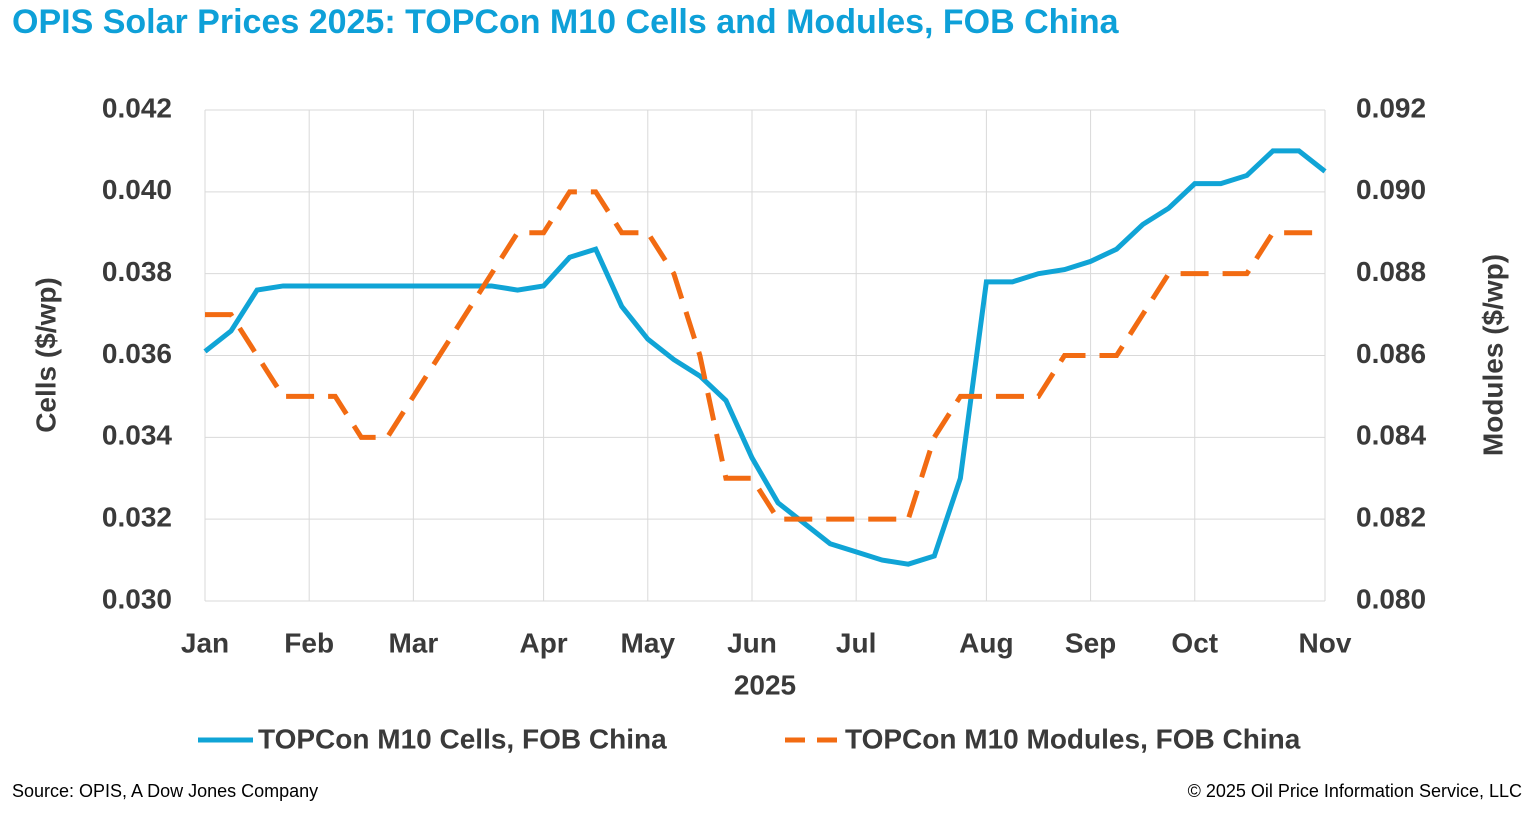 This screenshot has width=1536, height=820. I want to click on x-tick-label: Mar, so click(413, 642).